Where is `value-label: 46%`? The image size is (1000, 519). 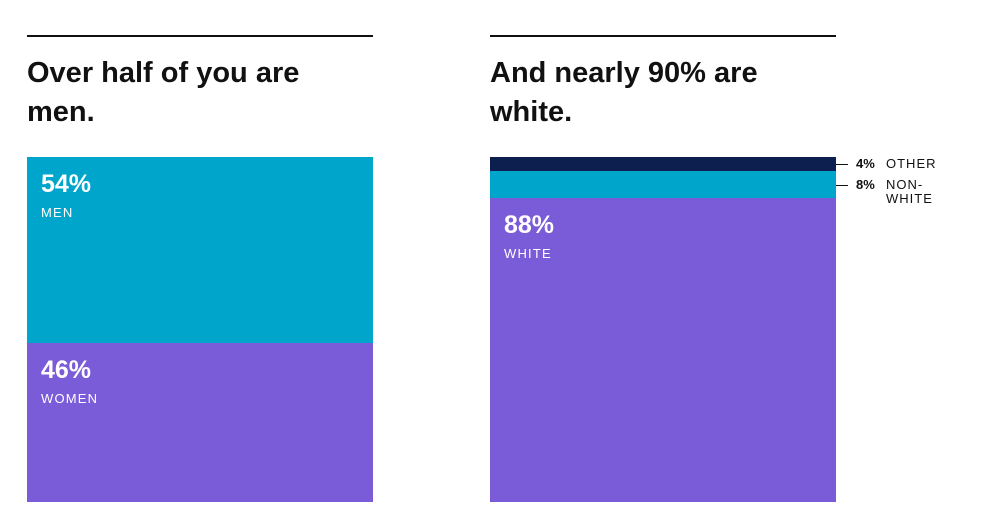 value-label: 46% is located at coordinates (66, 370).